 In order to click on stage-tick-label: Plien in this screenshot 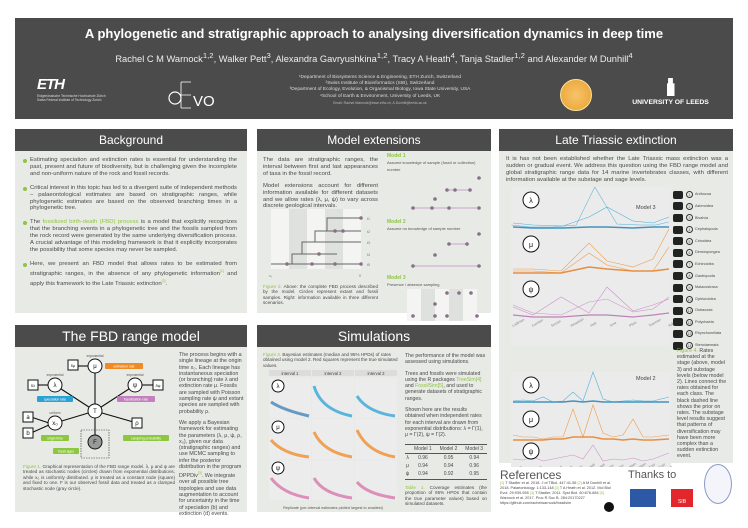, I will do `click(633, 323)`.